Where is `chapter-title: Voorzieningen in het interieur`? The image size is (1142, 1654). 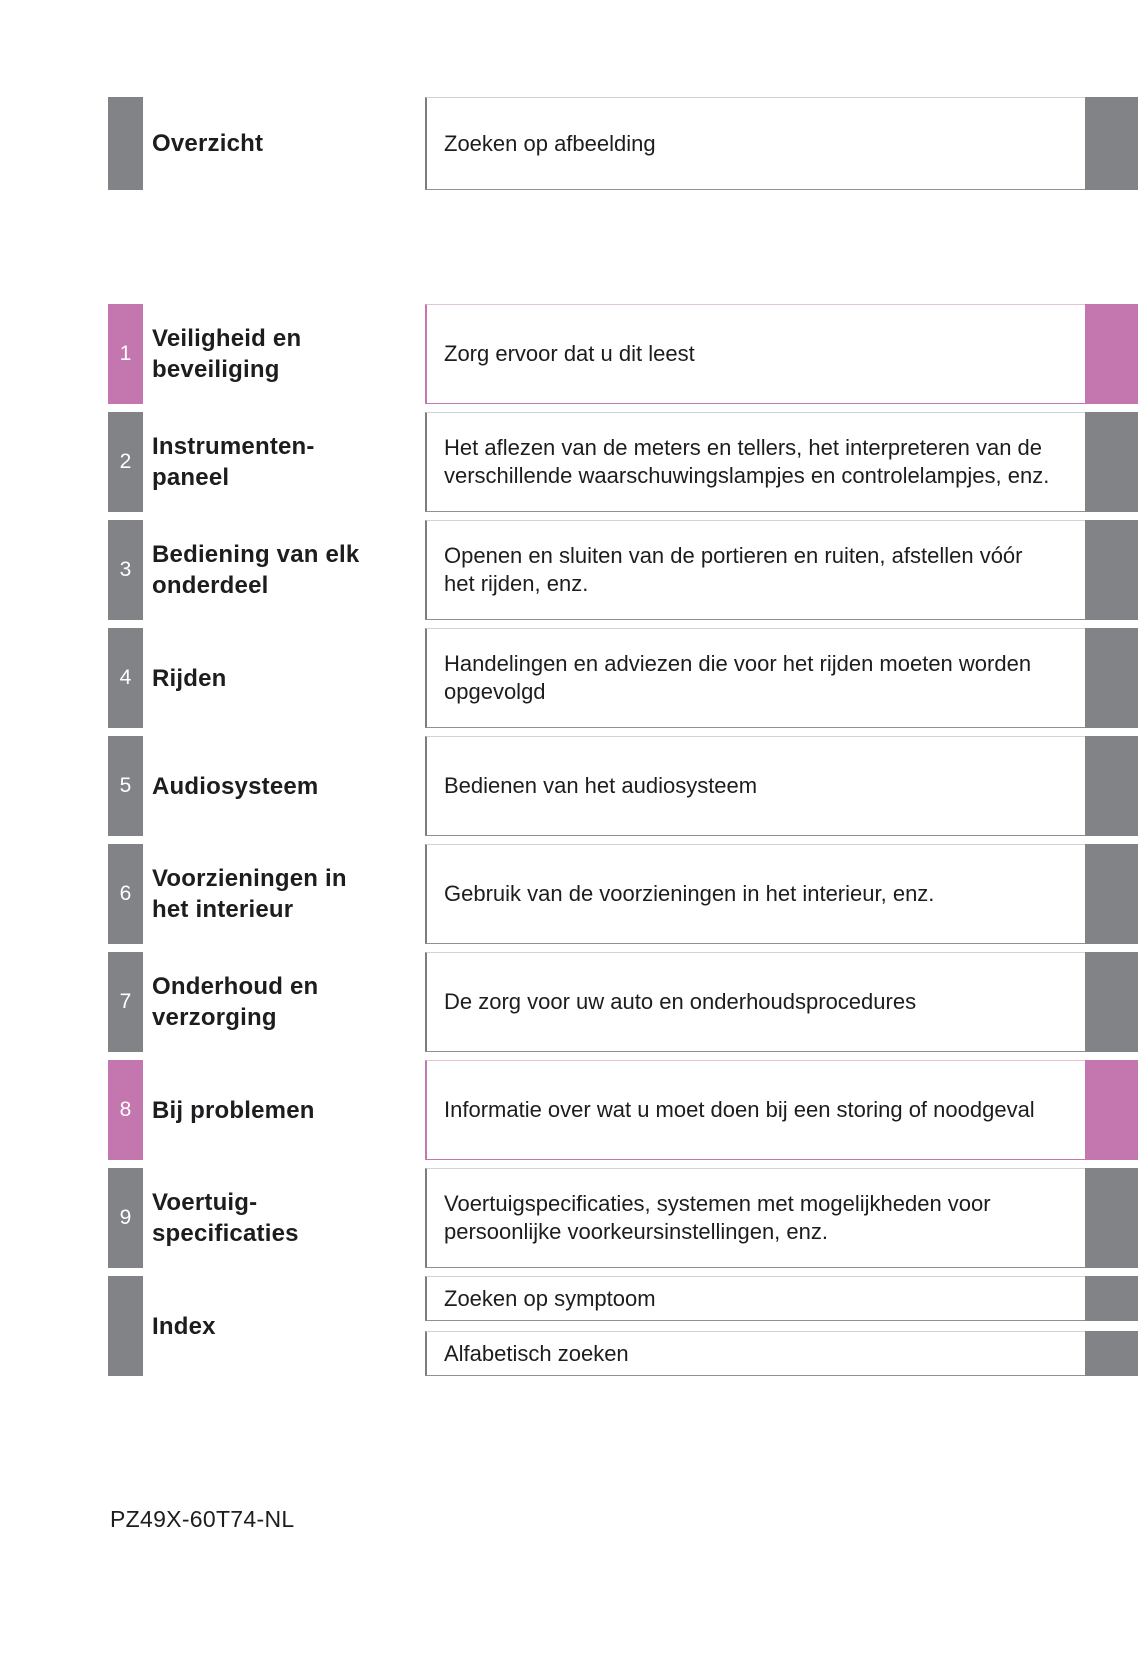
chapter-title: Voorzieningen in het interieur is located at coordinates (249, 894).